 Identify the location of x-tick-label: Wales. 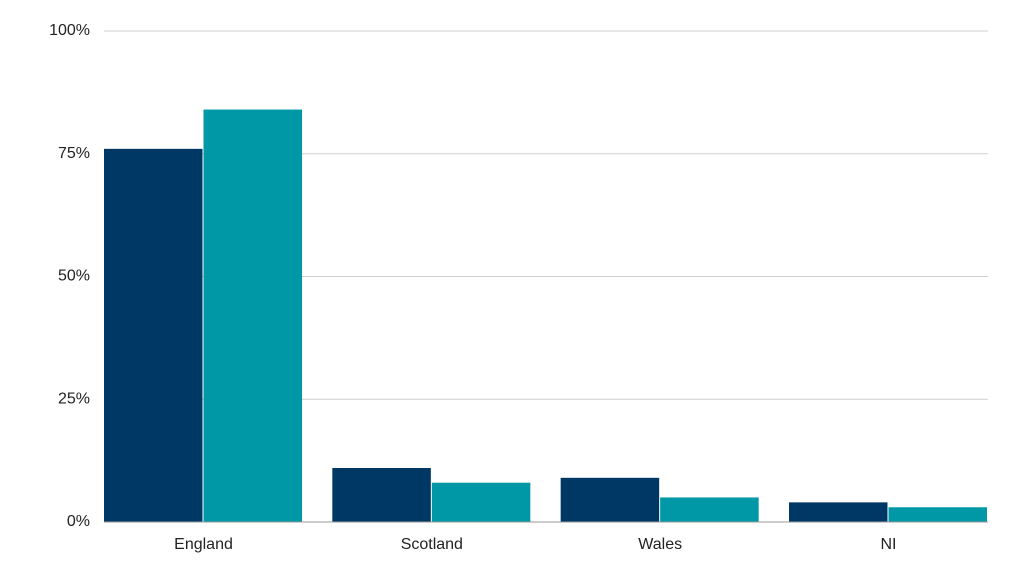
(660, 544).